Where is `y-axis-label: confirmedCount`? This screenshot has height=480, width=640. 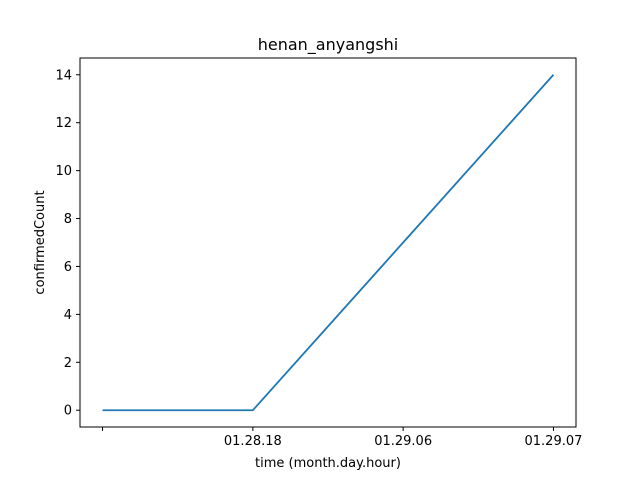
y-axis-label: confirmedCount is located at coordinates (40, 242).